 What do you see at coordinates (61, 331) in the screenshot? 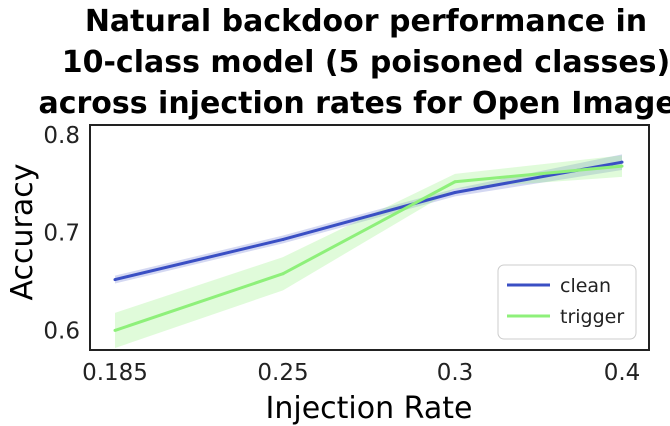
I see `y-tick-0.6: 0.6` at bounding box center [61, 331].